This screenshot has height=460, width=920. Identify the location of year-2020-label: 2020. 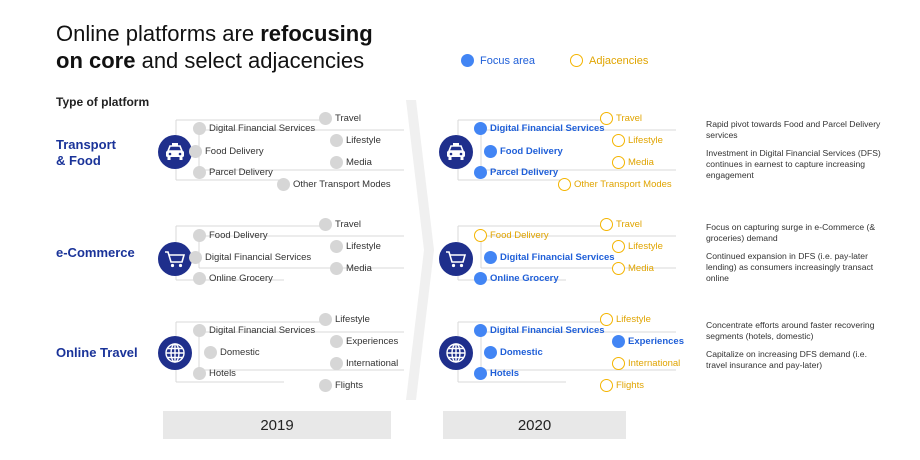
(534, 425).